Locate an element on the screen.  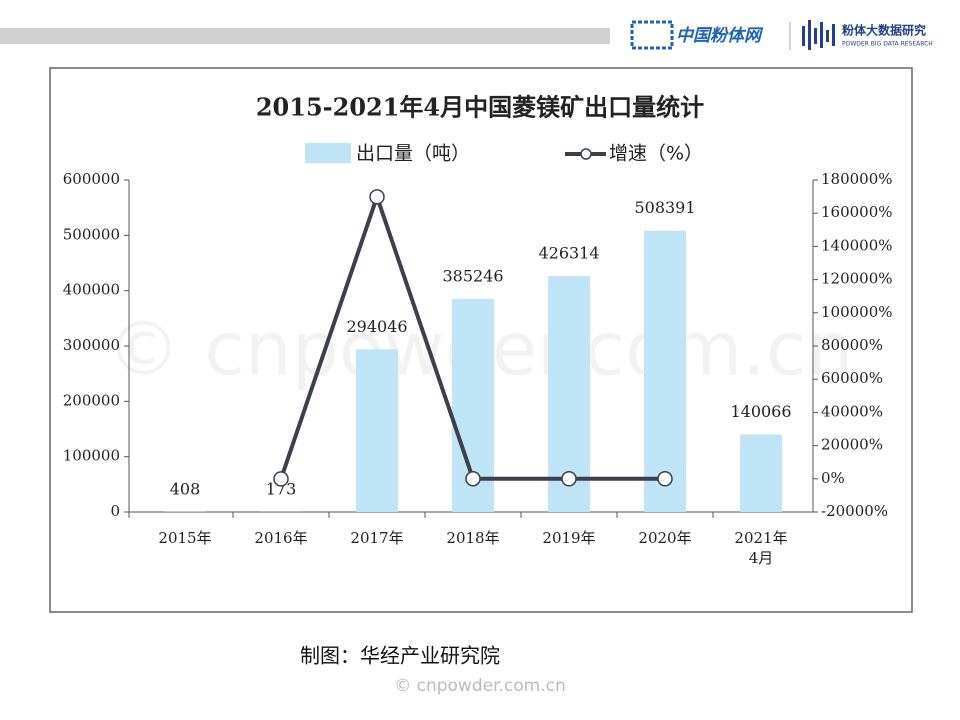
research-logo is located at coordinates (818, 35).